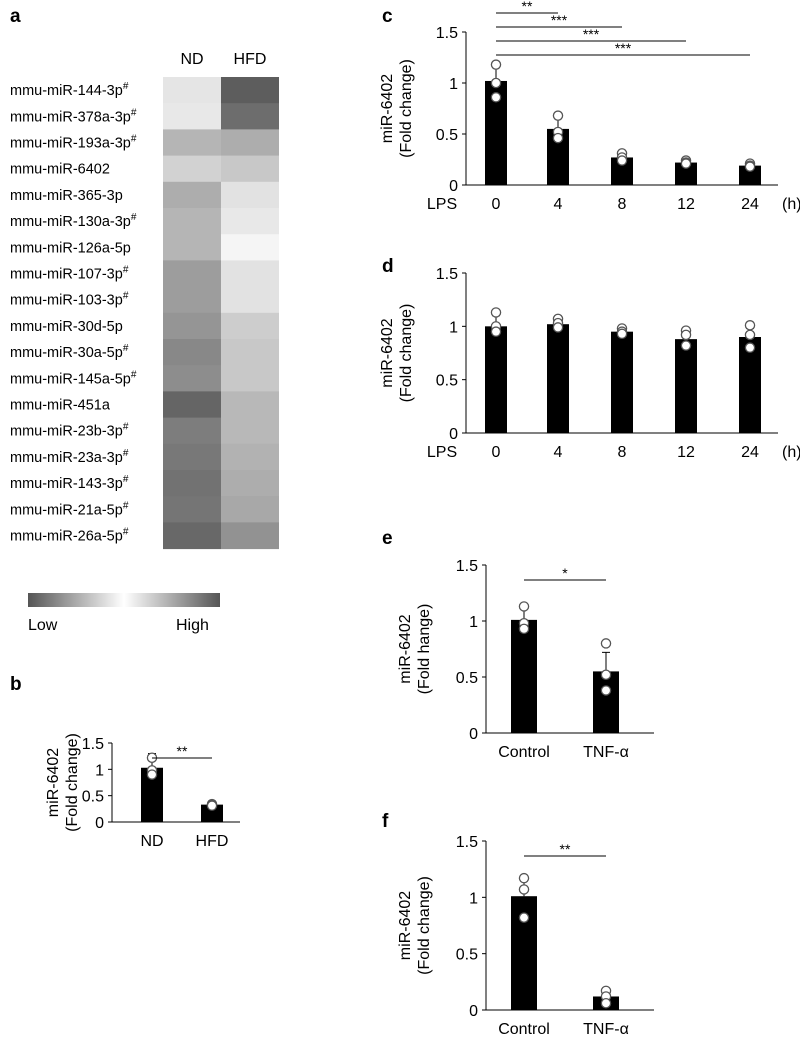 This screenshot has height=1040, width=800. I want to click on heatmap-row-label: mmu-miR-26a-5p#, so click(69, 536).